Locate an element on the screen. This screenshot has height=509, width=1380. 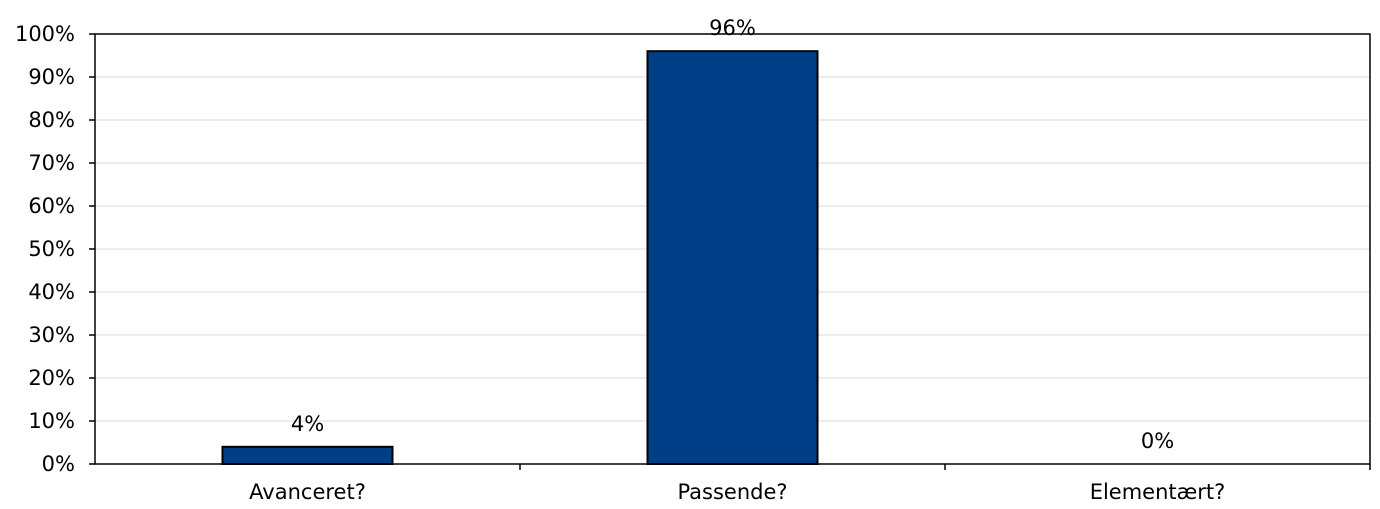
y-tick-label: 60% is located at coordinates (51, 206).